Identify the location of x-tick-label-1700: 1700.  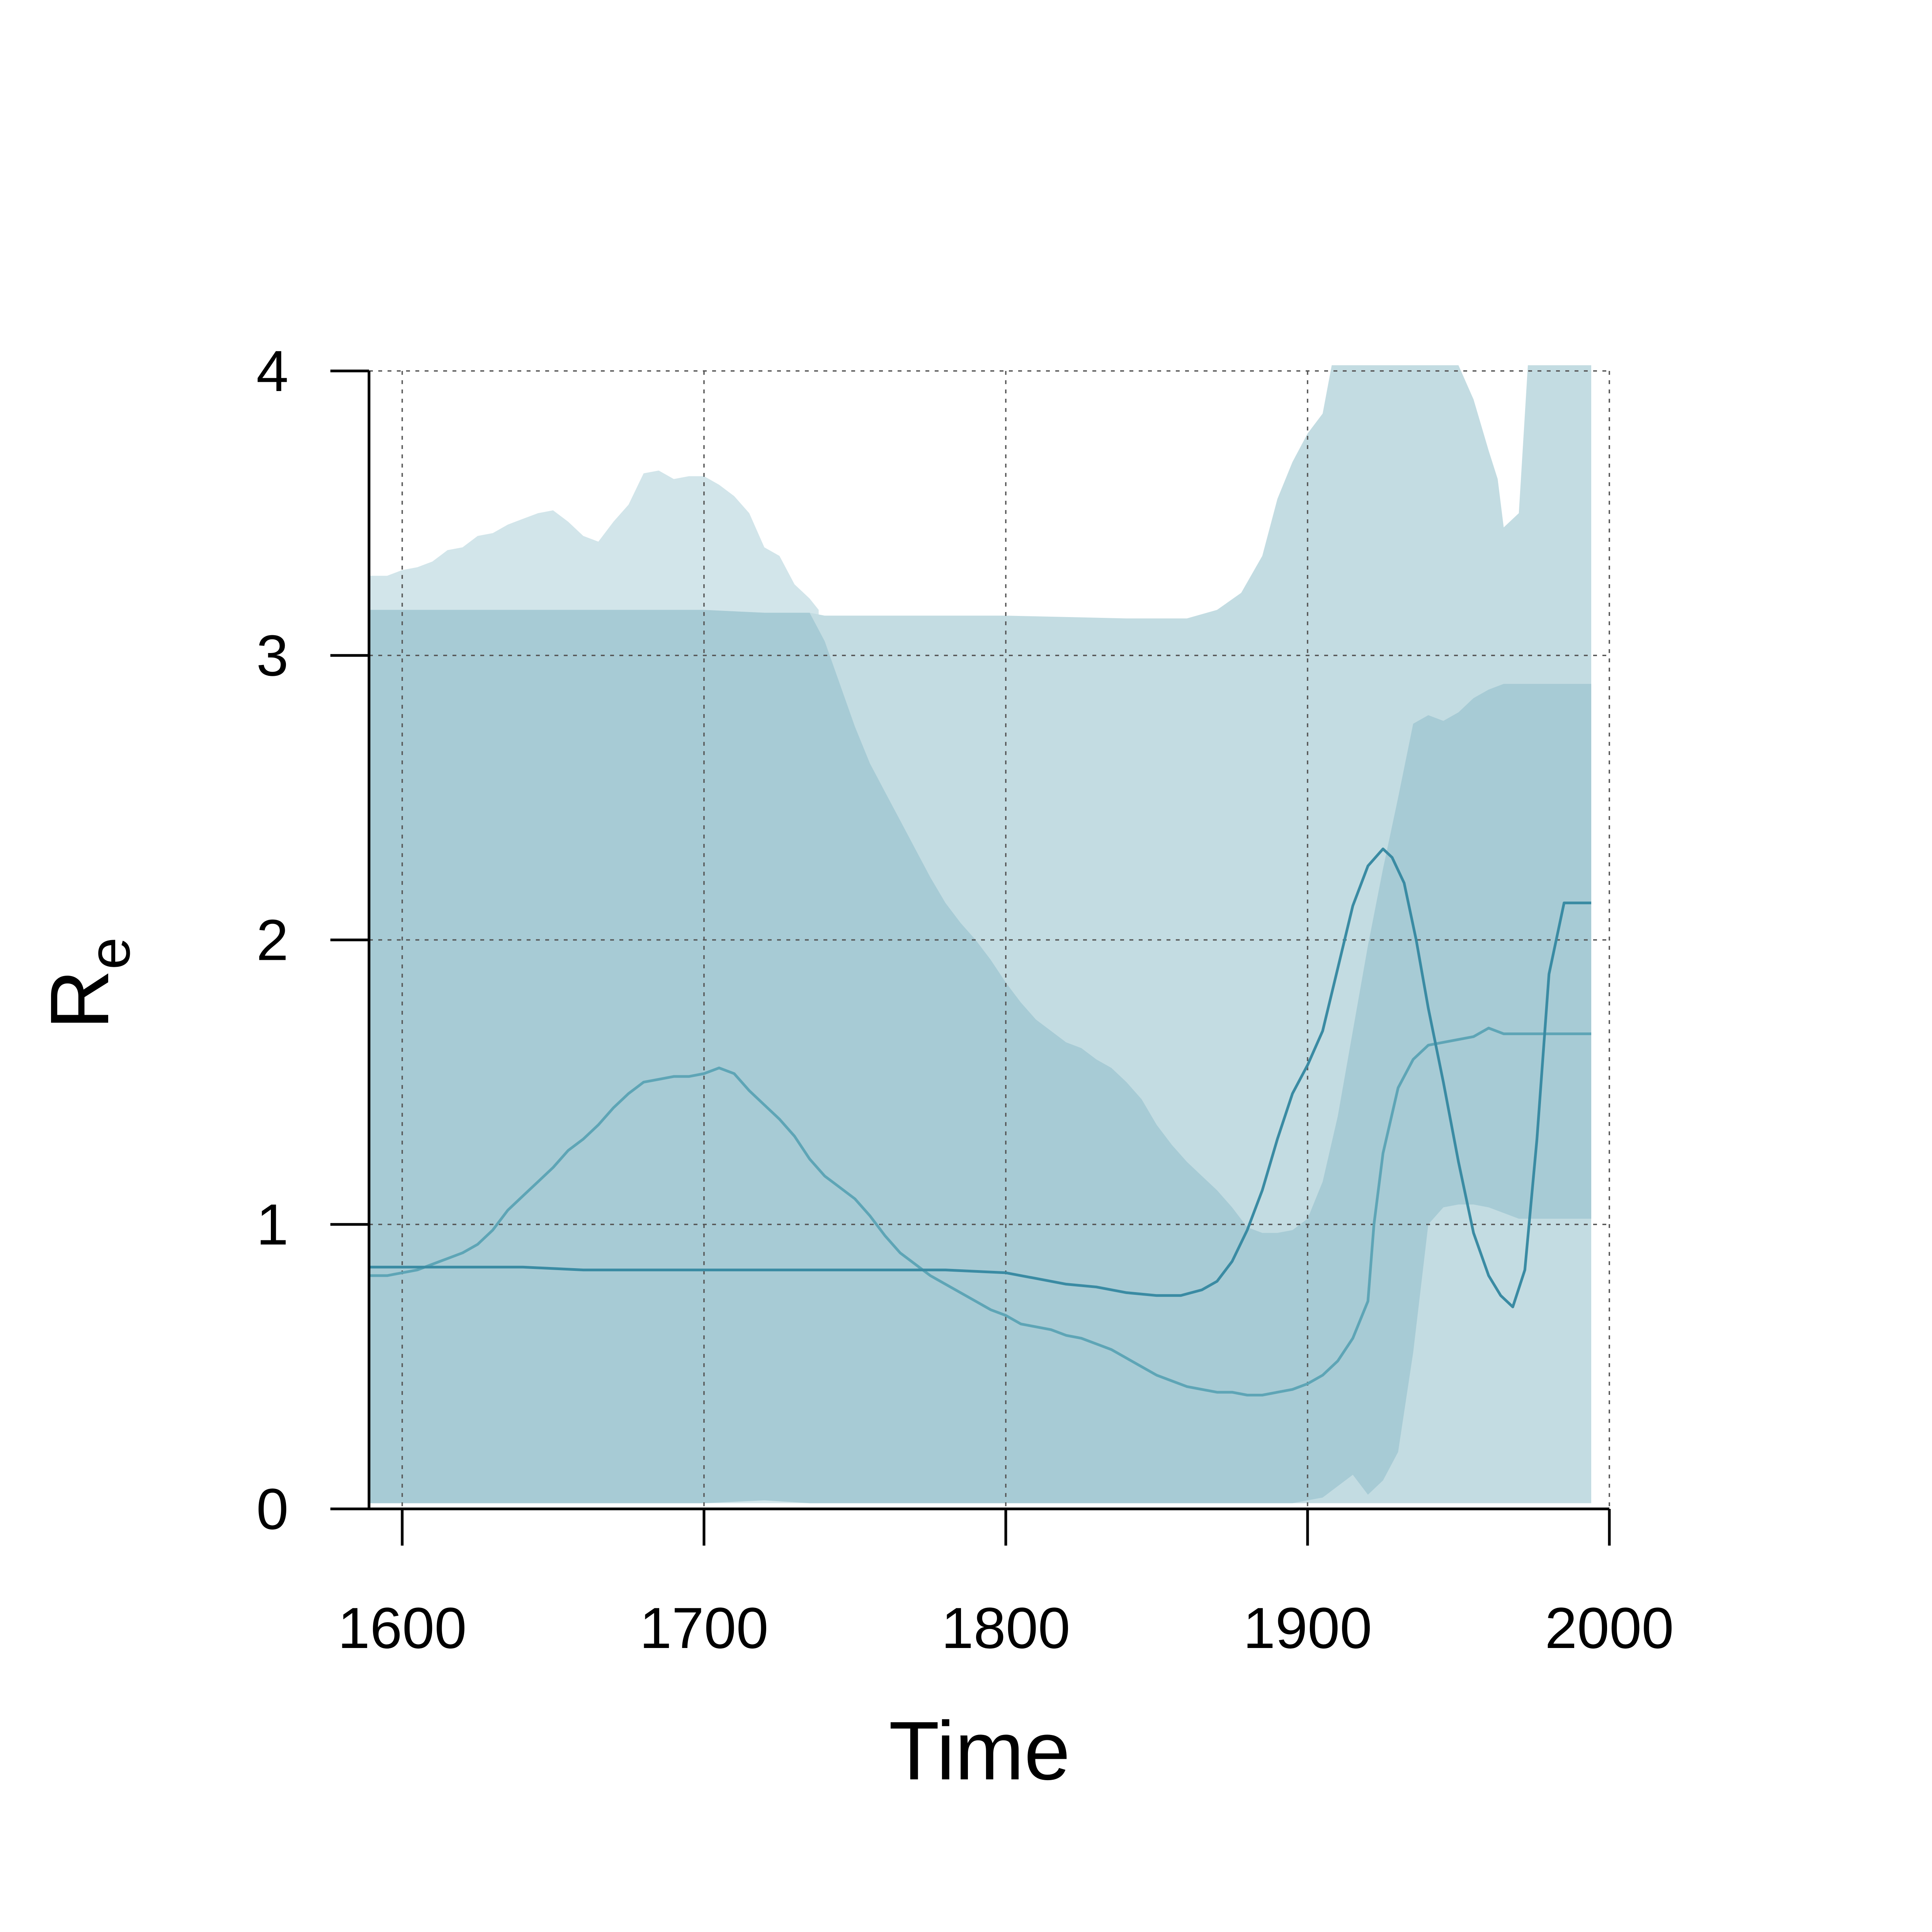
(704, 1628).